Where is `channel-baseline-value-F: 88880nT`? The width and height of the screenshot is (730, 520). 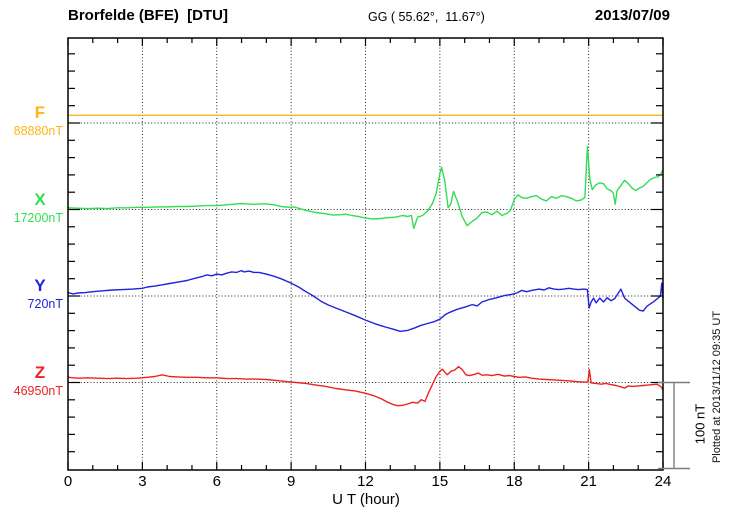 channel-baseline-value-F: 88880nT is located at coordinates (38, 131).